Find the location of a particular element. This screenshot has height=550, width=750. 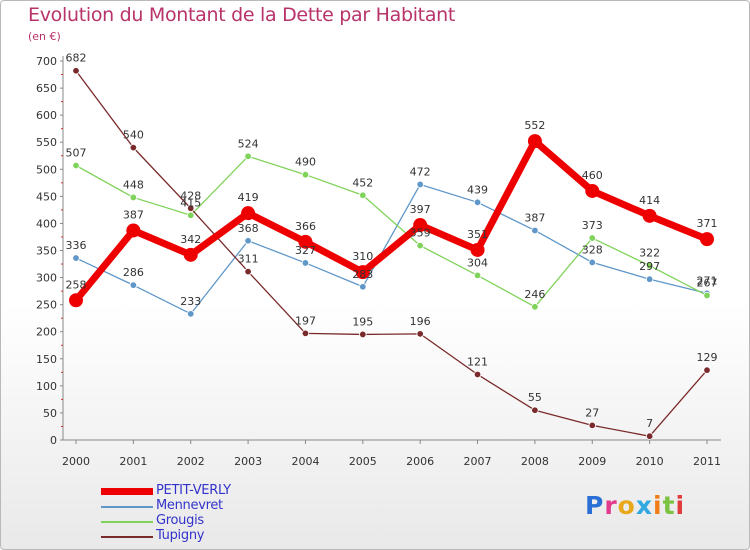

logo-letter: t is located at coordinates (669, 505).